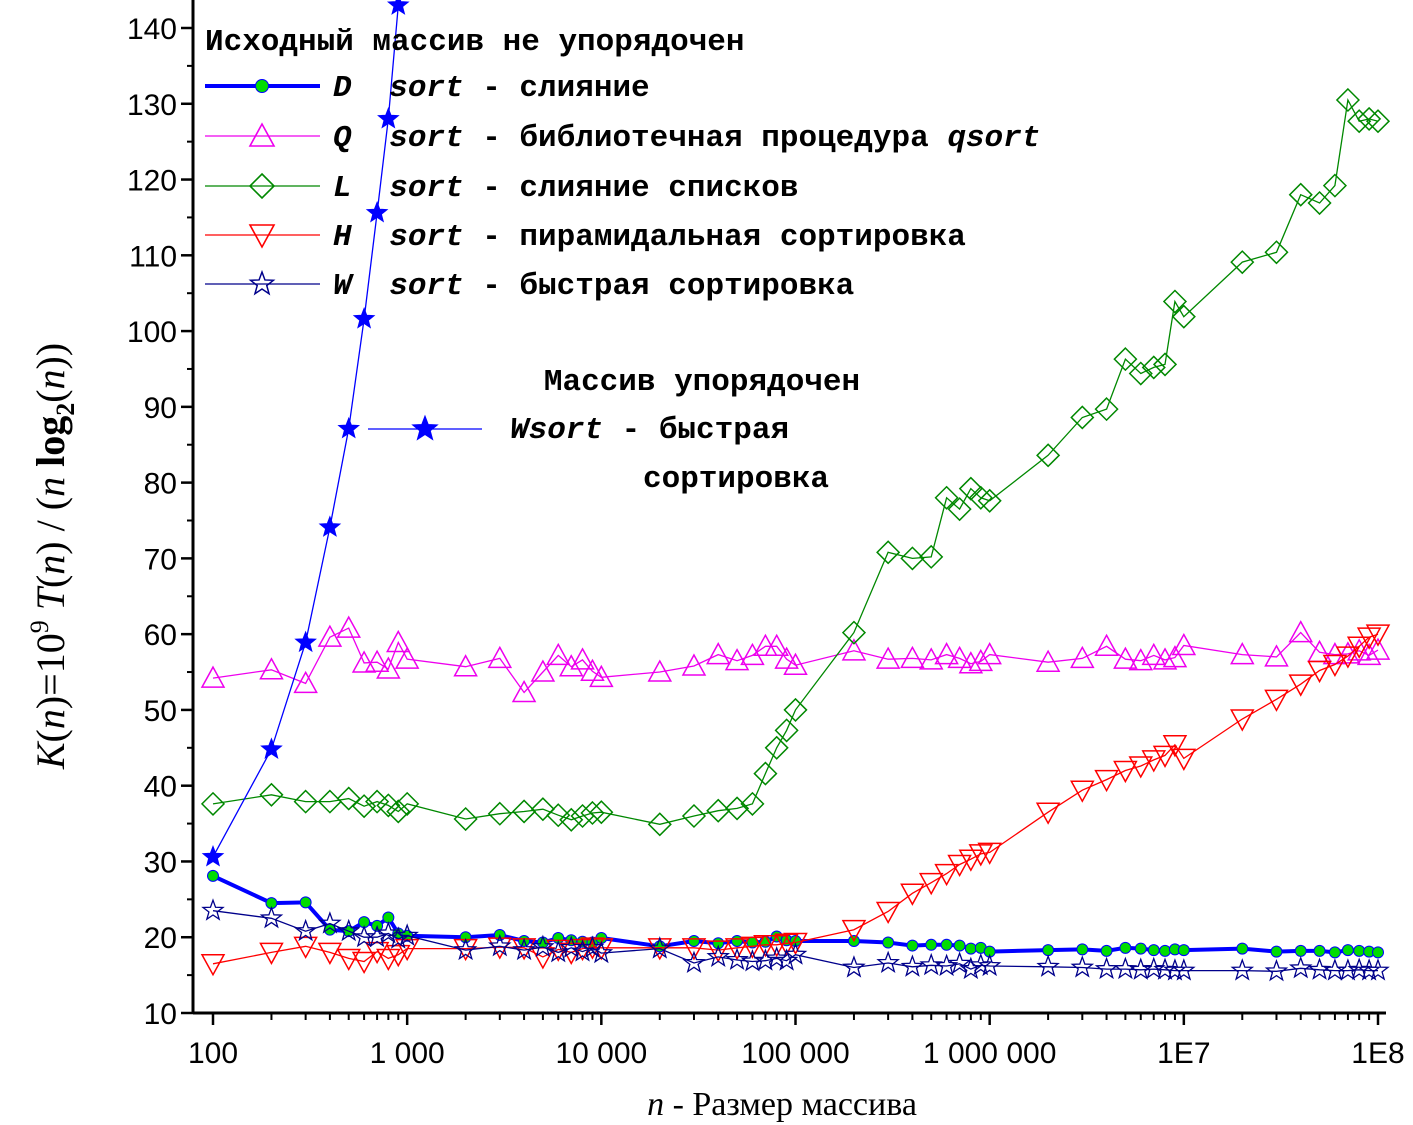  Describe the element at coordinates (52, 556) in the screenshot. I see `y-axis-title: K(n)=109 T(n) / (n log2(n))` at that location.